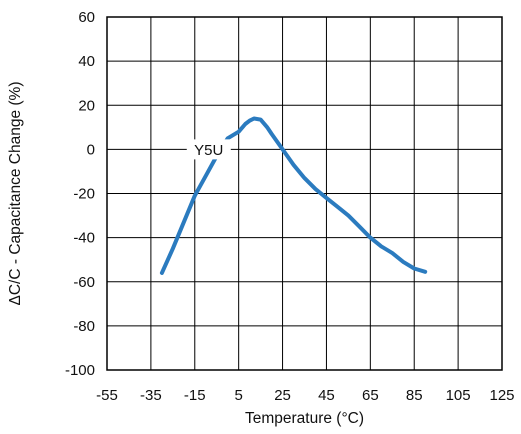  I want to click on x-tick-labels: -55 -35 -15 5 25 45 65 85 105 125, so click(305, 395).